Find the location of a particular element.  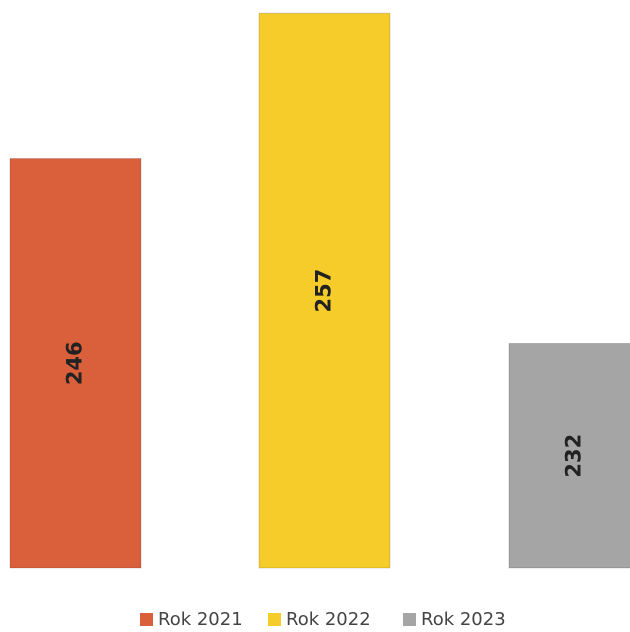

legend-label: Rok 2021 is located at coordinates (200, 619).